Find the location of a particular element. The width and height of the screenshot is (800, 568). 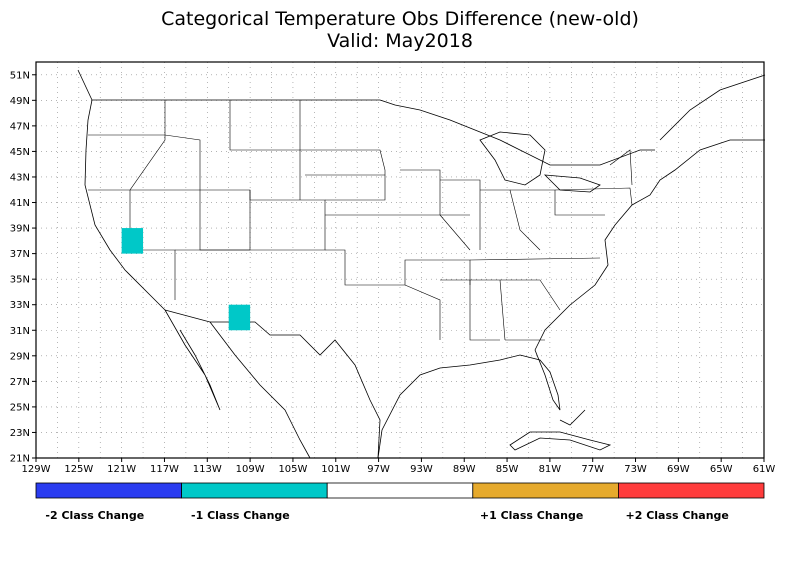

lon-tick-label: 117W is located at coordinates (164, 469).